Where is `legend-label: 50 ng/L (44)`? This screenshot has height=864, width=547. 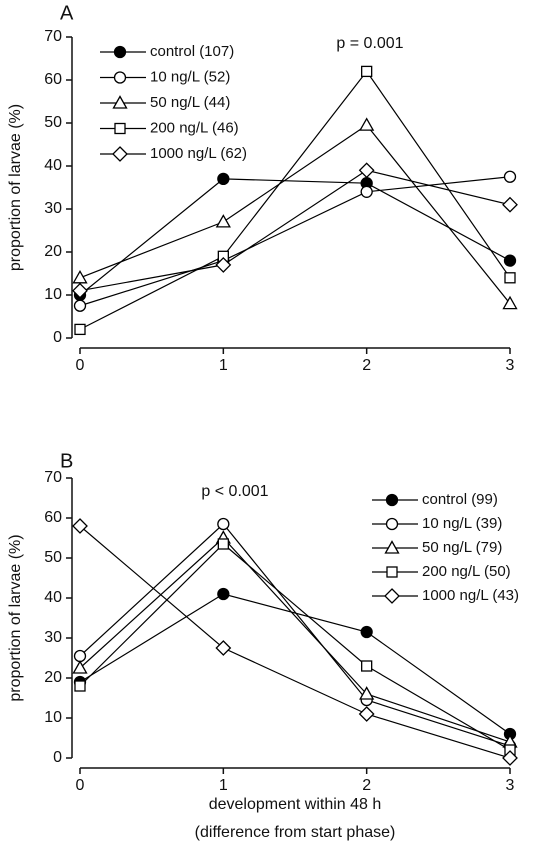 legend-label: 50 ng/L (44) is located at coordinates (190, 102).